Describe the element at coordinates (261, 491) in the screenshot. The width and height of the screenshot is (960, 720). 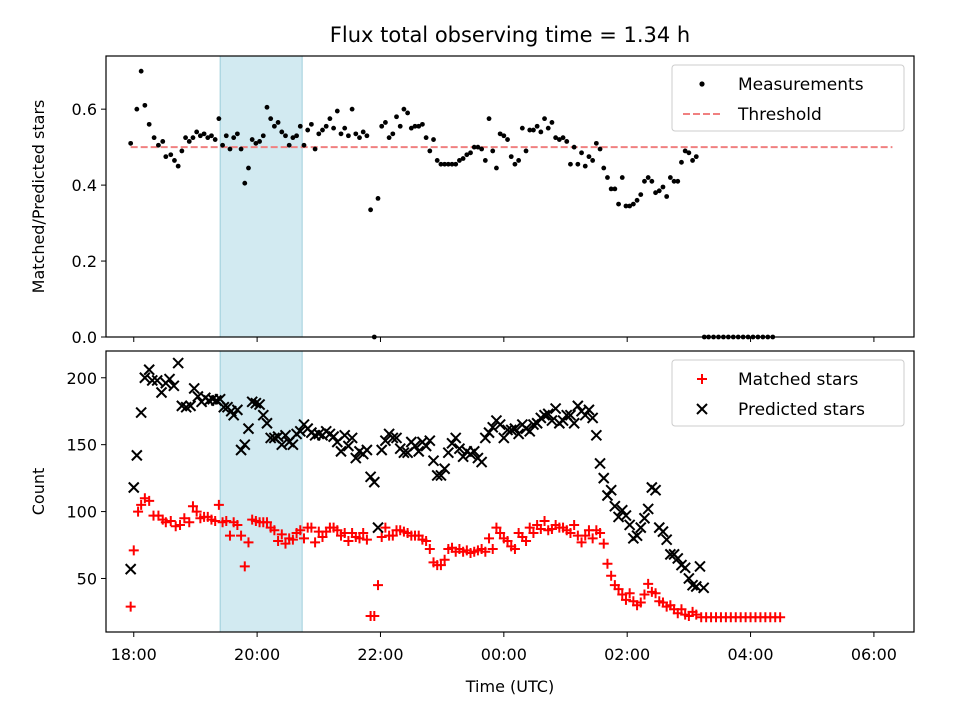
I see `bottom-highlight-band` at that location.